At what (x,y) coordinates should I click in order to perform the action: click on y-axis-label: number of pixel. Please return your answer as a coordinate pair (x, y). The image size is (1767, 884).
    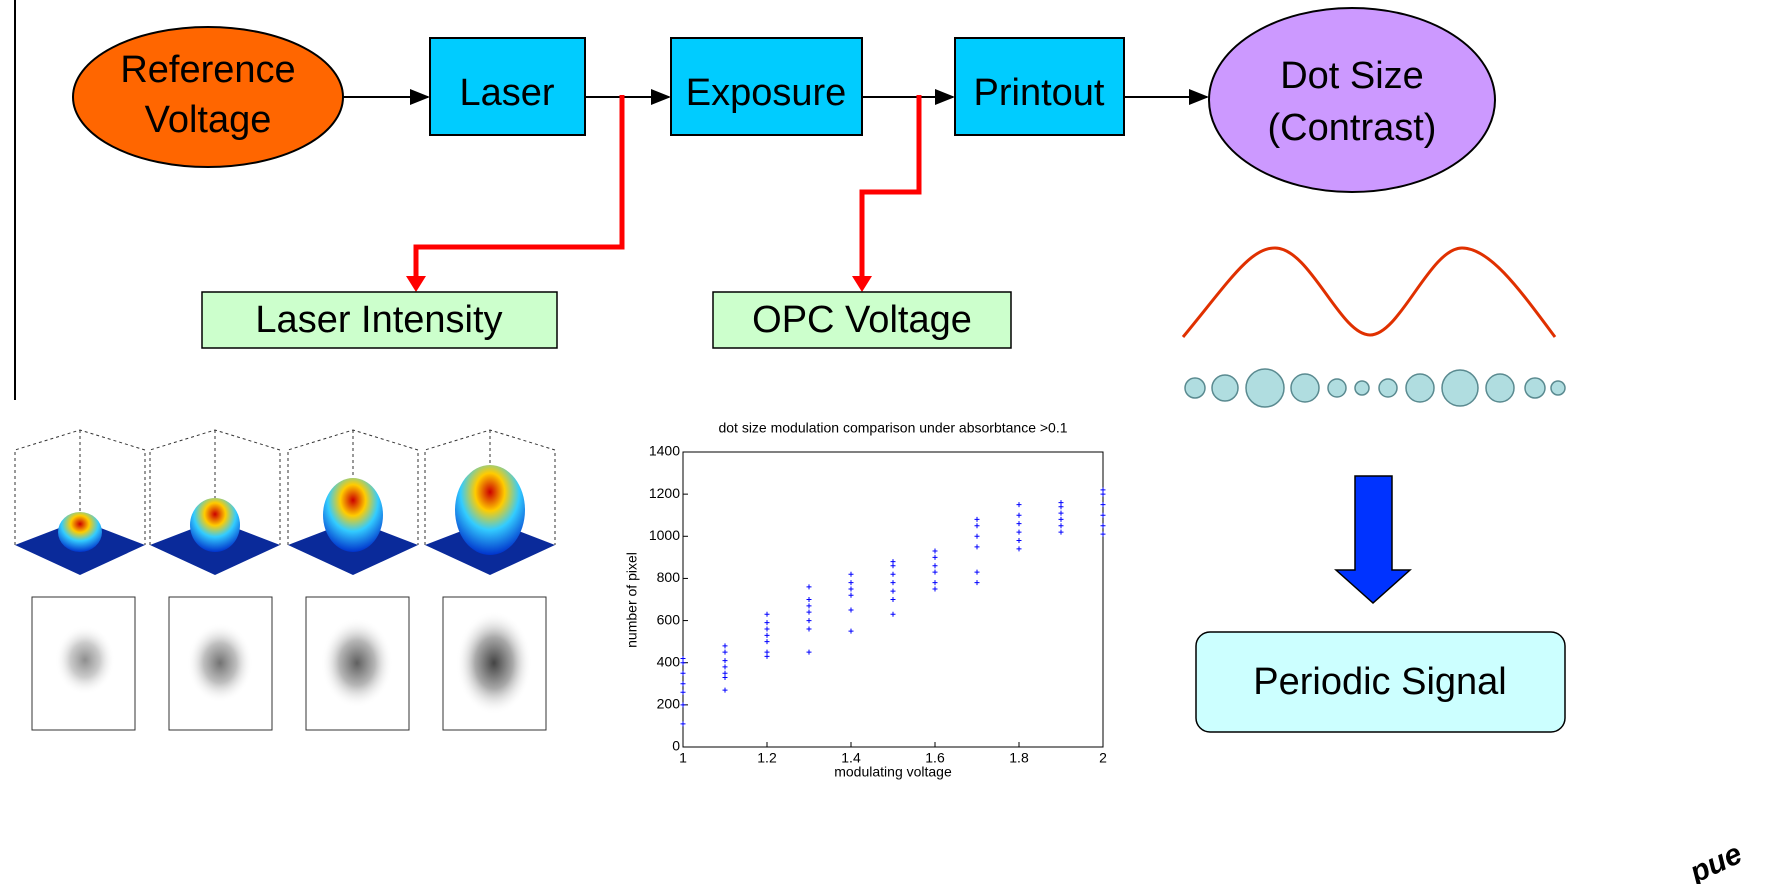
    Looking at the image, I should click on (632, 600).